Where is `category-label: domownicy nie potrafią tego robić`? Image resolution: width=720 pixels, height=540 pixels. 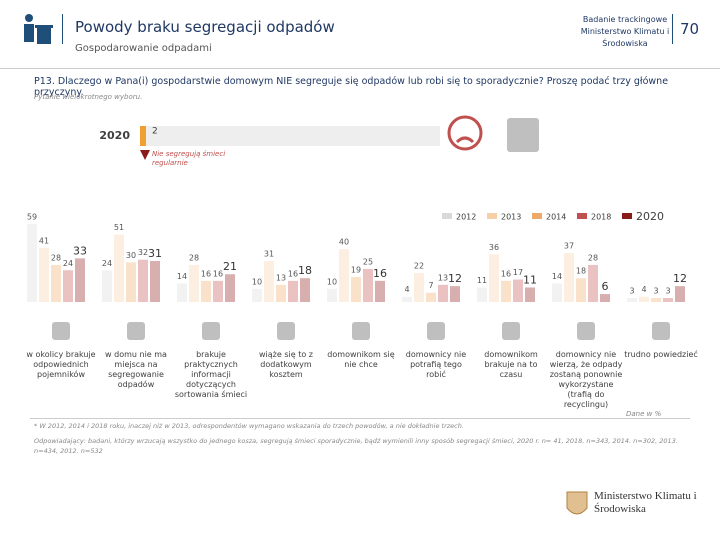
category-label: domownicy nie potrafią tego robić is located at coordinates (436, 364).